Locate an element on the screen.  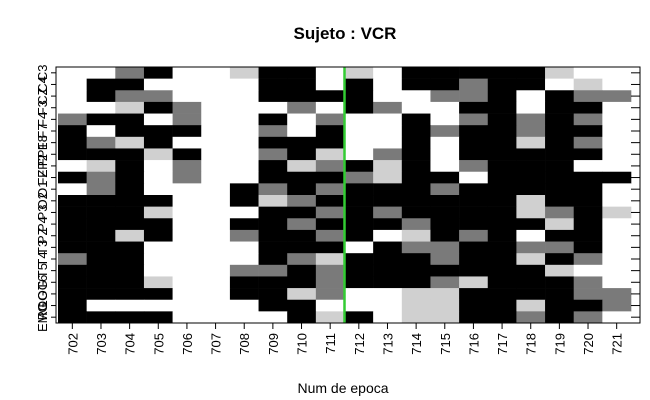
y-tick-label: T5 is located at coordinates (42, 270).